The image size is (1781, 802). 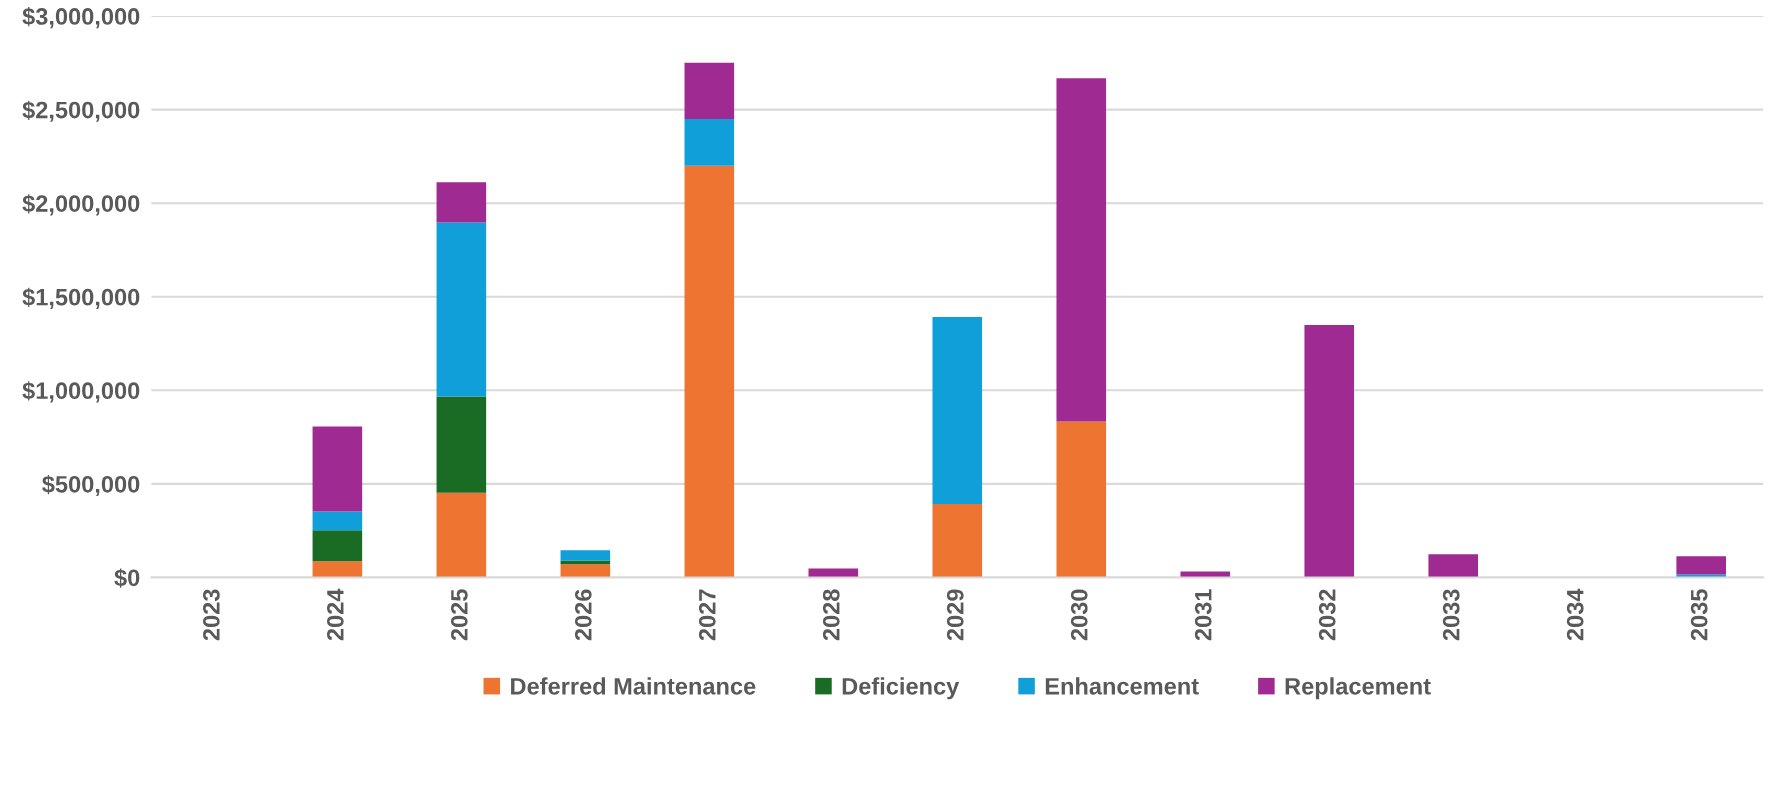 I want to click on x-tick-label: 2030, so click(x=1079, y=615).